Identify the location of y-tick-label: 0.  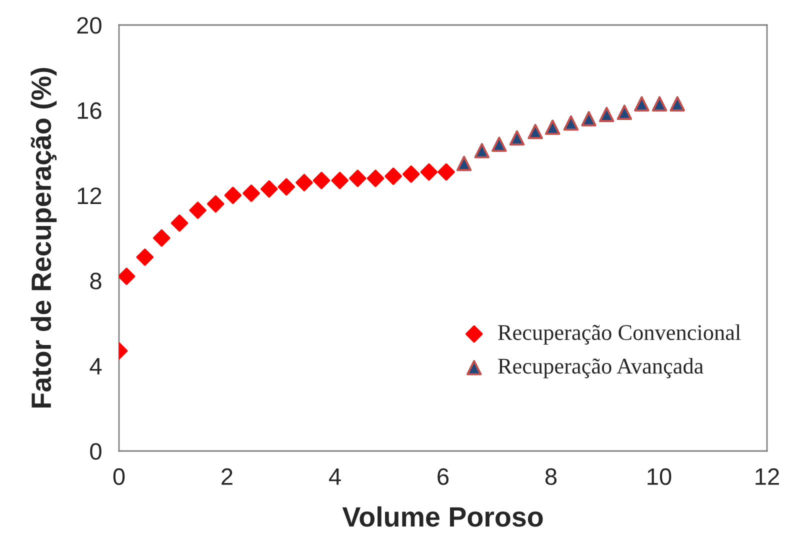
(96, 451).